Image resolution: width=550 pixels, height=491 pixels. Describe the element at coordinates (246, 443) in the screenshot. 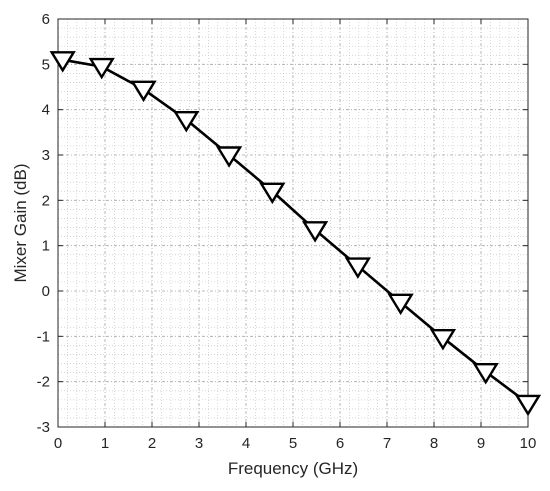

I see `x-tick-label: 4` at that location.